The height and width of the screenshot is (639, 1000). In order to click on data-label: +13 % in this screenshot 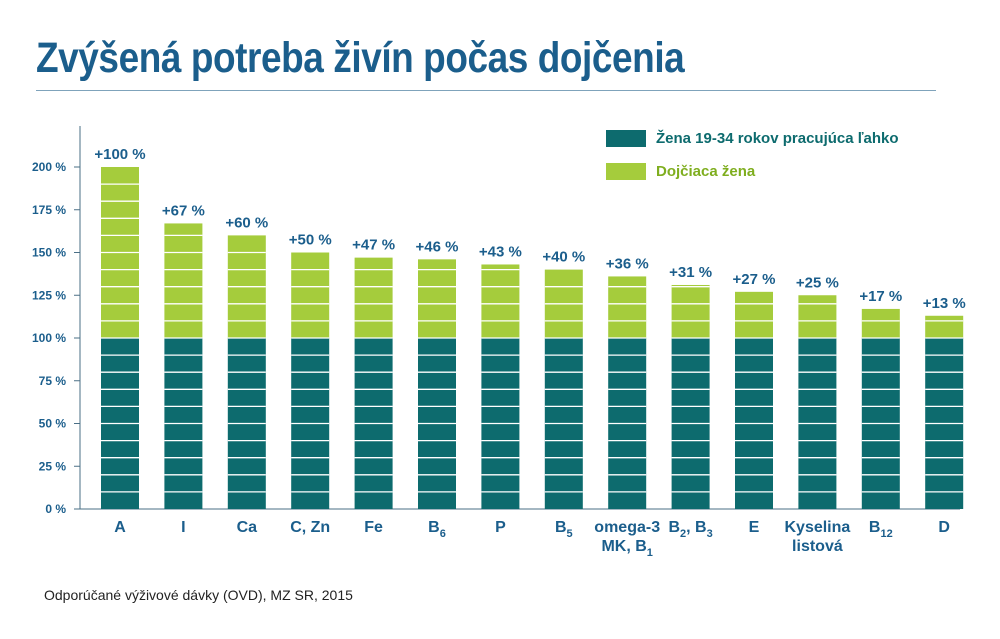, I will do `click(944, 303)`.